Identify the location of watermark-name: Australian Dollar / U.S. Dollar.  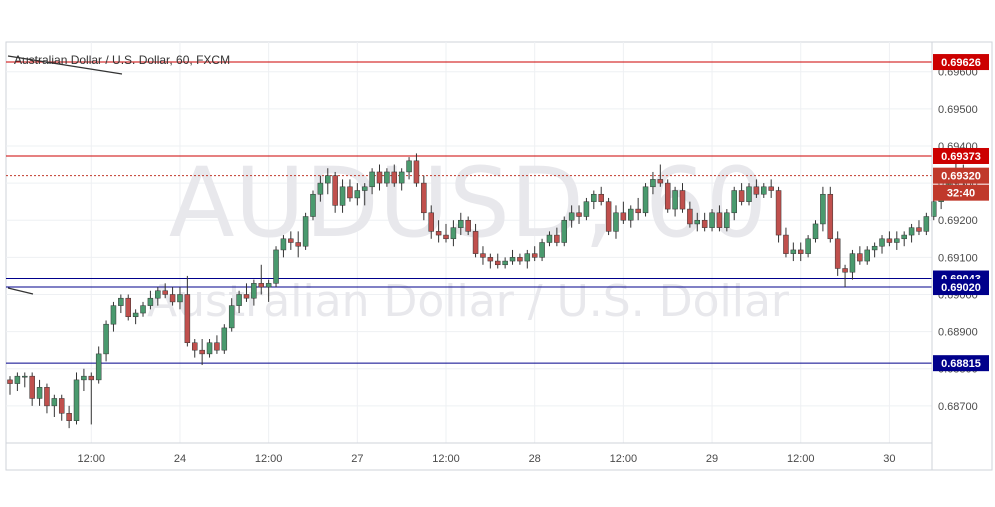
(468, 301).